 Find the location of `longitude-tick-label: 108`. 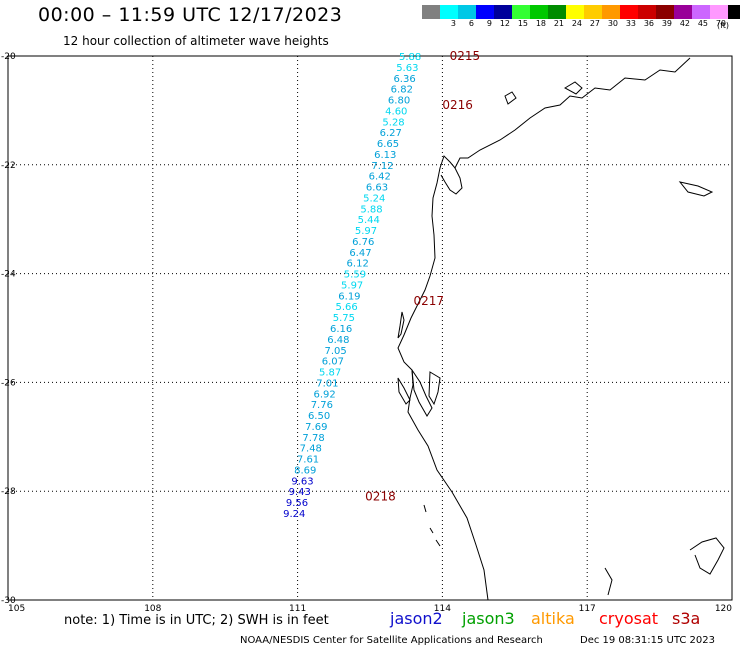

longitude-tick-label: 108 is located at coordinates (152, 609).